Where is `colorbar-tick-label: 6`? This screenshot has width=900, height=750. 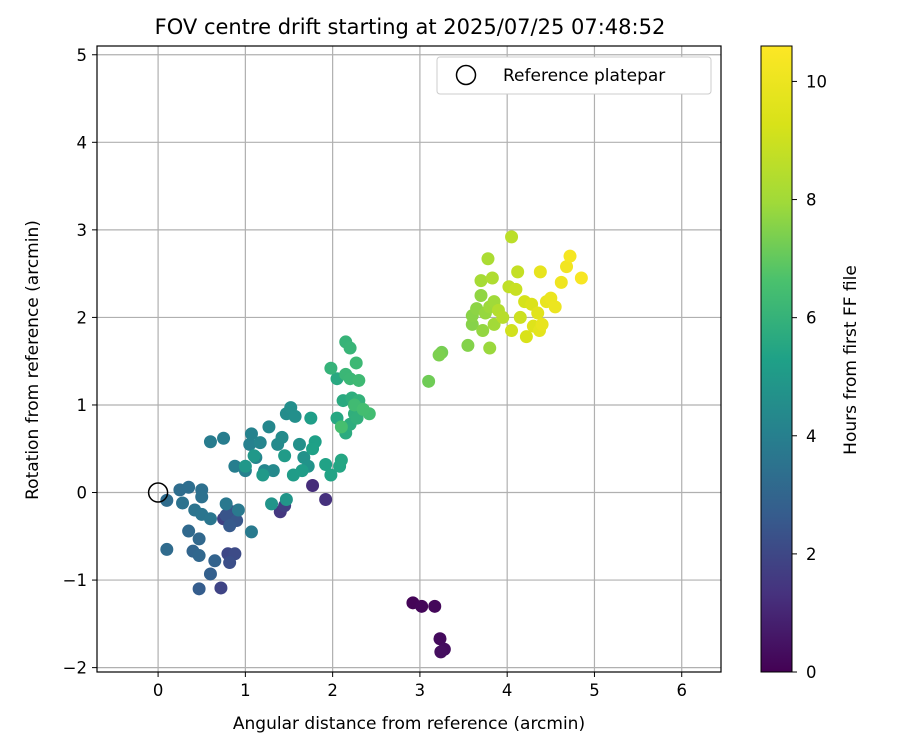 colorbar-tick-label: 6 is located at coordinates (811, 318).